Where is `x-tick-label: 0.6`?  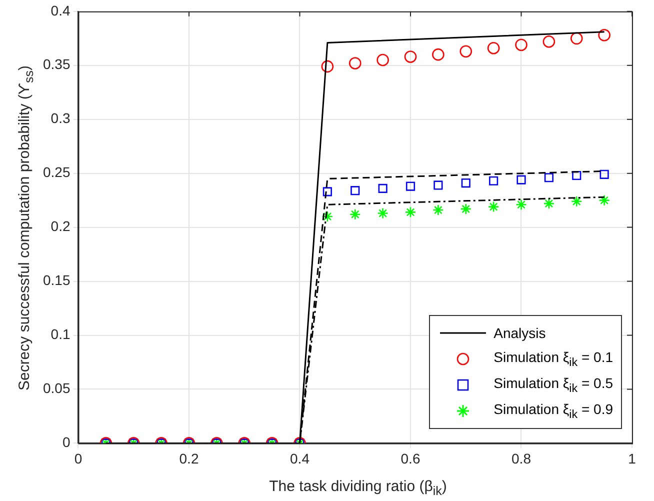 x-tick-label: 0.6 is located at coordinates (410, 458).